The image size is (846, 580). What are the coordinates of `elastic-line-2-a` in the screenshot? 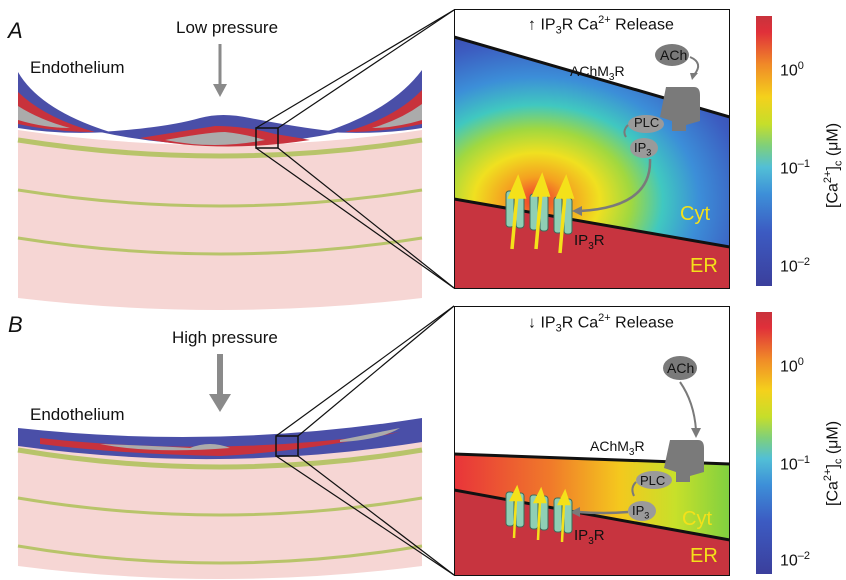 It's located at (220, 246).